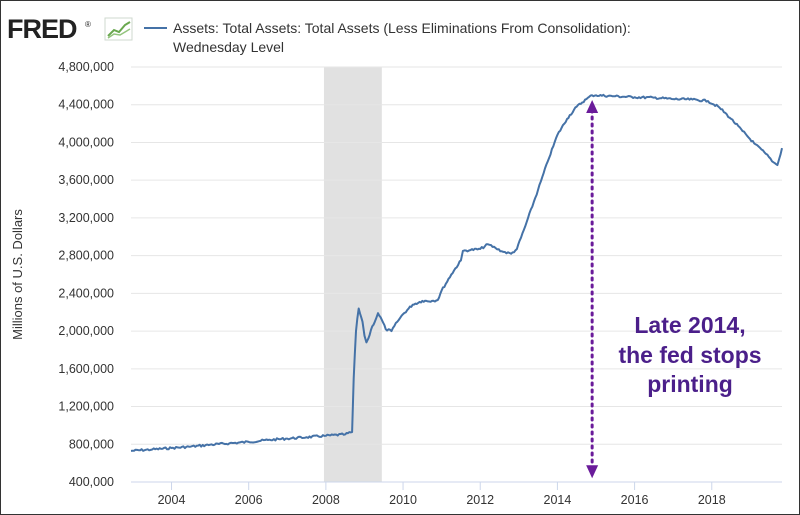 The image size is (800, 515). Describe the element at coordinates (689, 325) in the screenshot. I see `annotation-line-1: Late 2014,` at that location.